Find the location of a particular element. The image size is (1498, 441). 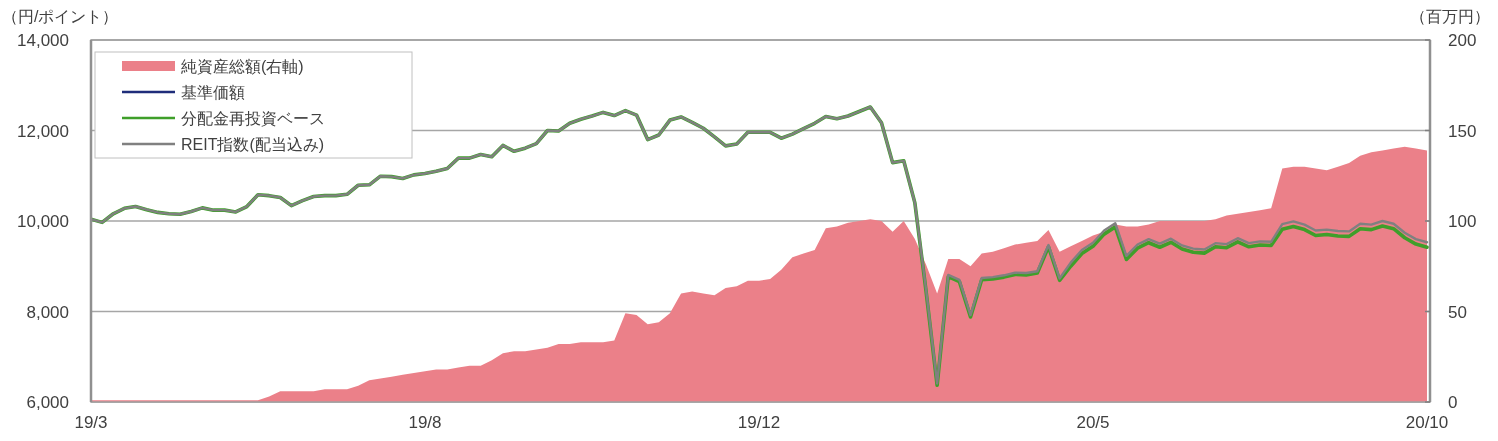

y-tick-label: 6,000 is located at coordinates (47, 402).